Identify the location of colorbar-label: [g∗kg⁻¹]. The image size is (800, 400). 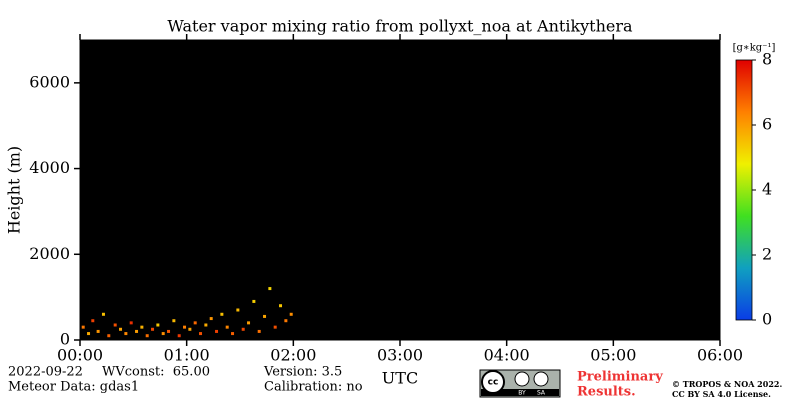
(754, 48).